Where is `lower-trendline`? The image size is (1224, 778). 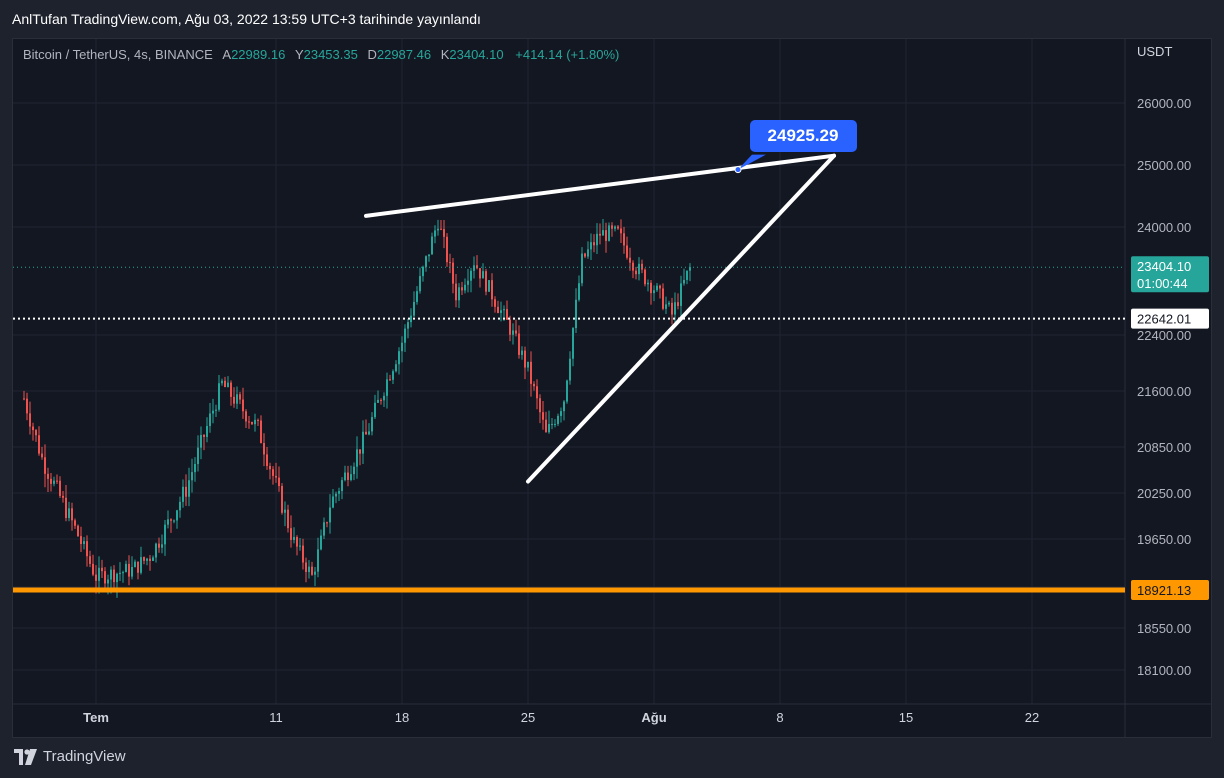 lower-trendline is located at coordinates (681, 318).